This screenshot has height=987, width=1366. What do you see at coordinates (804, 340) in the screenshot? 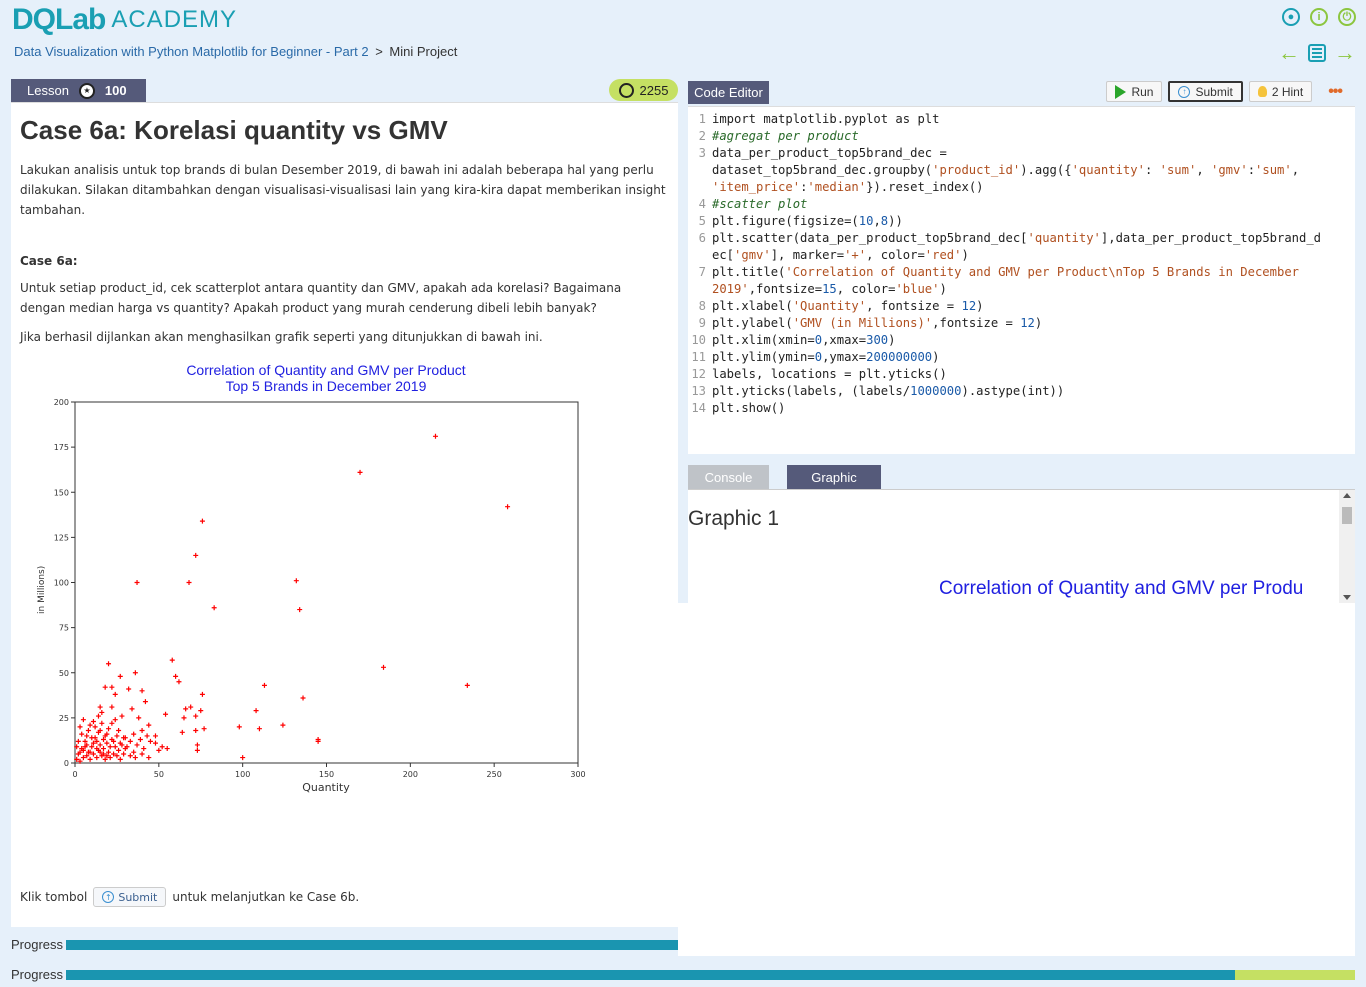
I see `code-text: plt.xlim(xmin=0,xmax=300)` at bounding box center [804, 340].